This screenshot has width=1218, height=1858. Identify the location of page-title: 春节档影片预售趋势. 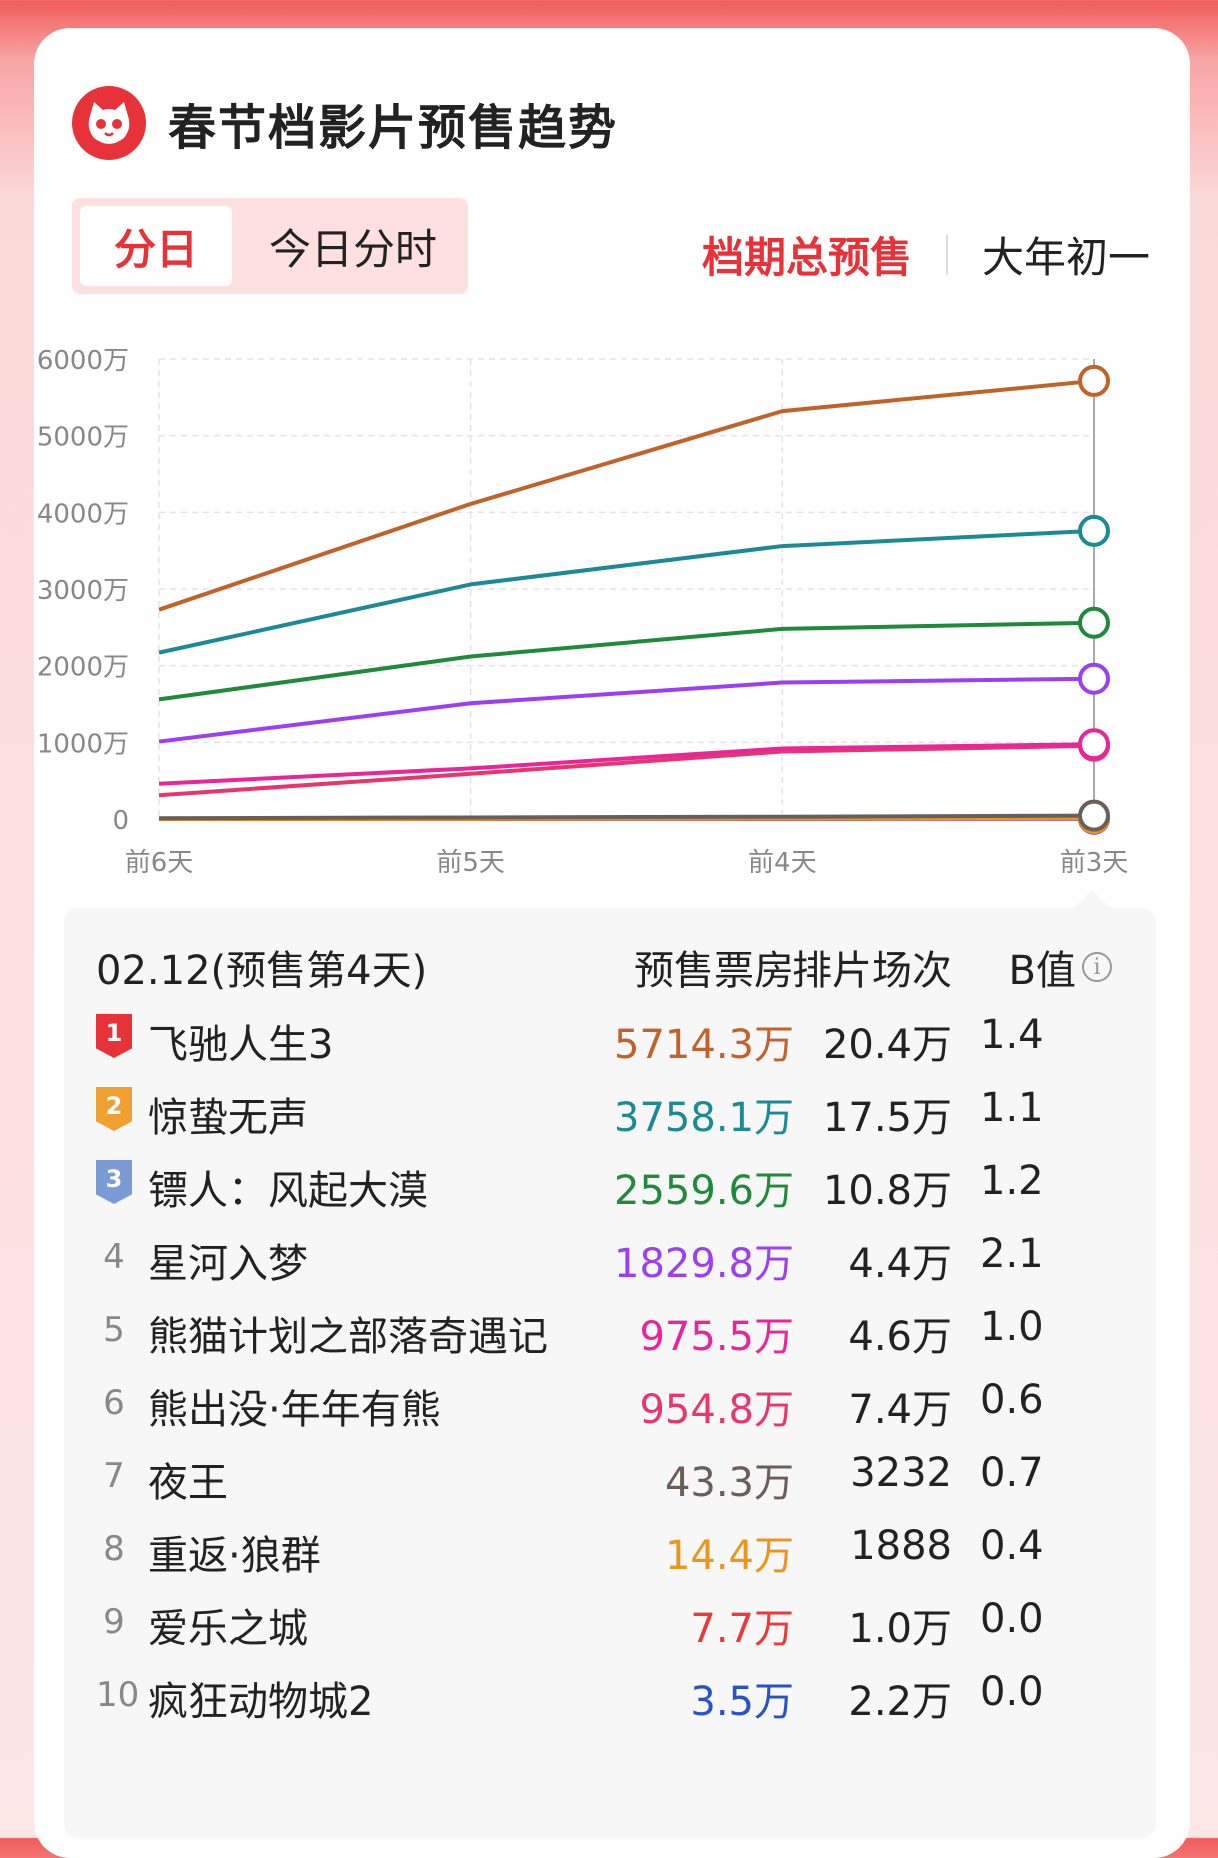
(393, 123).